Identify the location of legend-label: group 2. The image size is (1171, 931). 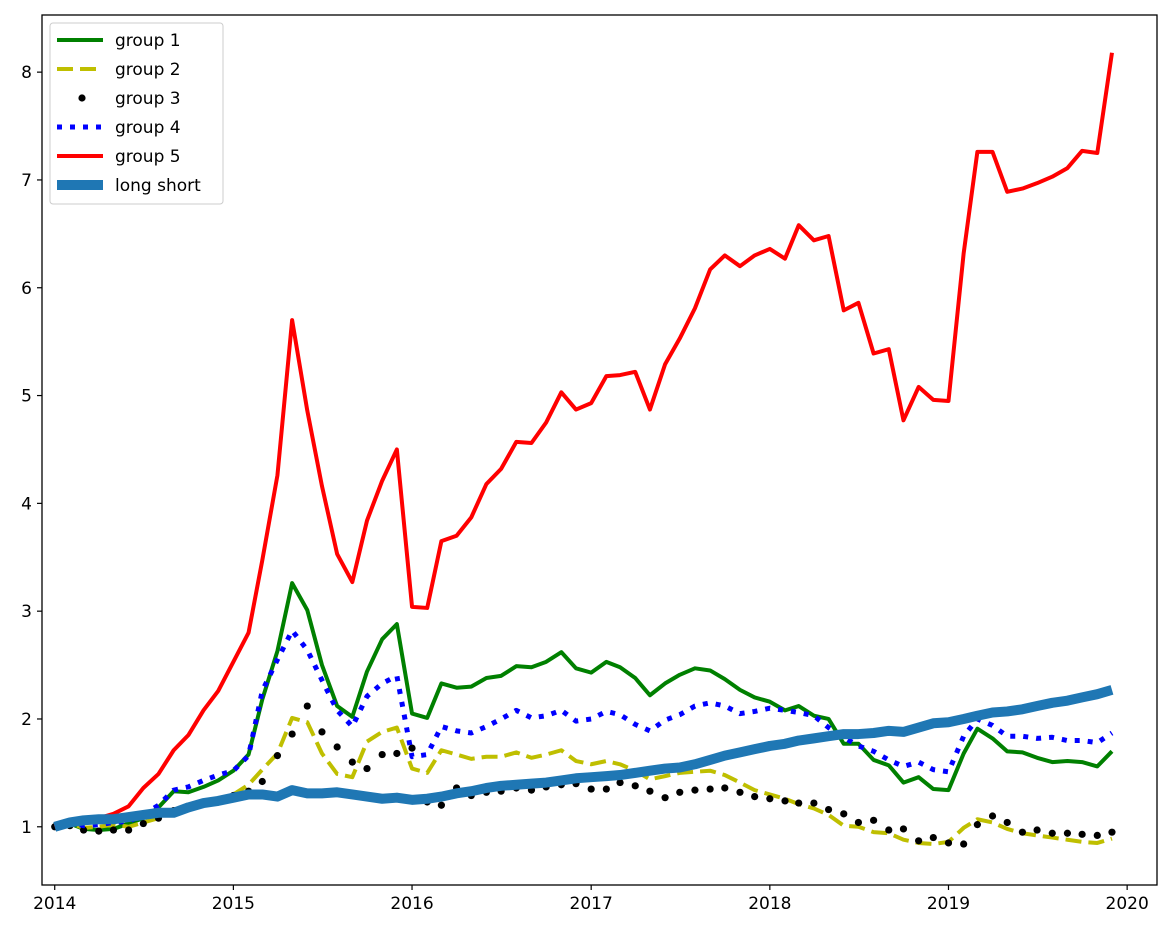
(148, 70).